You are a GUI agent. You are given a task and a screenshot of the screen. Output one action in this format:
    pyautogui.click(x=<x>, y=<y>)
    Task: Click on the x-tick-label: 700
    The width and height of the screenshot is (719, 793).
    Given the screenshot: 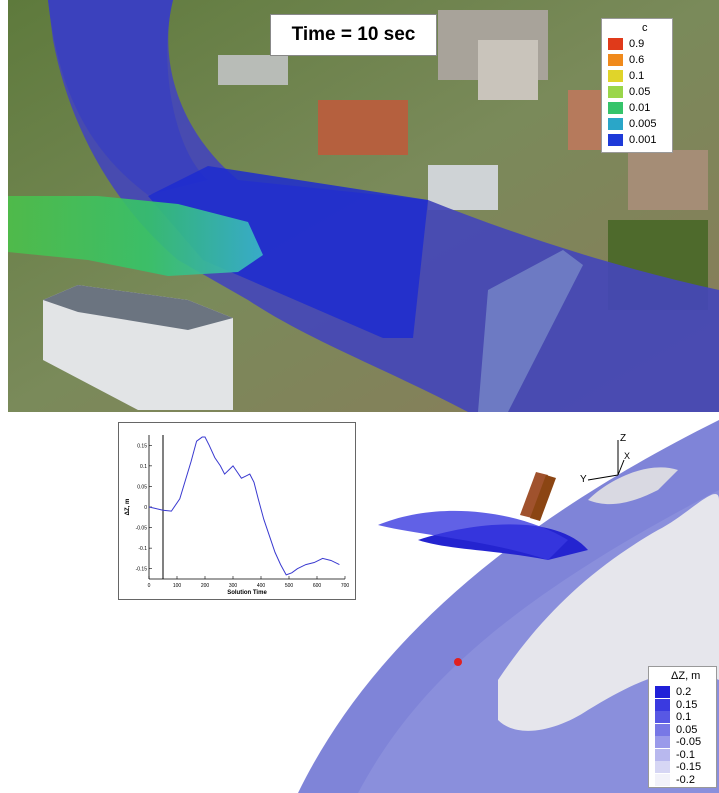 What is the action you would take?
    pyautogui.click(x=345, y=586)
    